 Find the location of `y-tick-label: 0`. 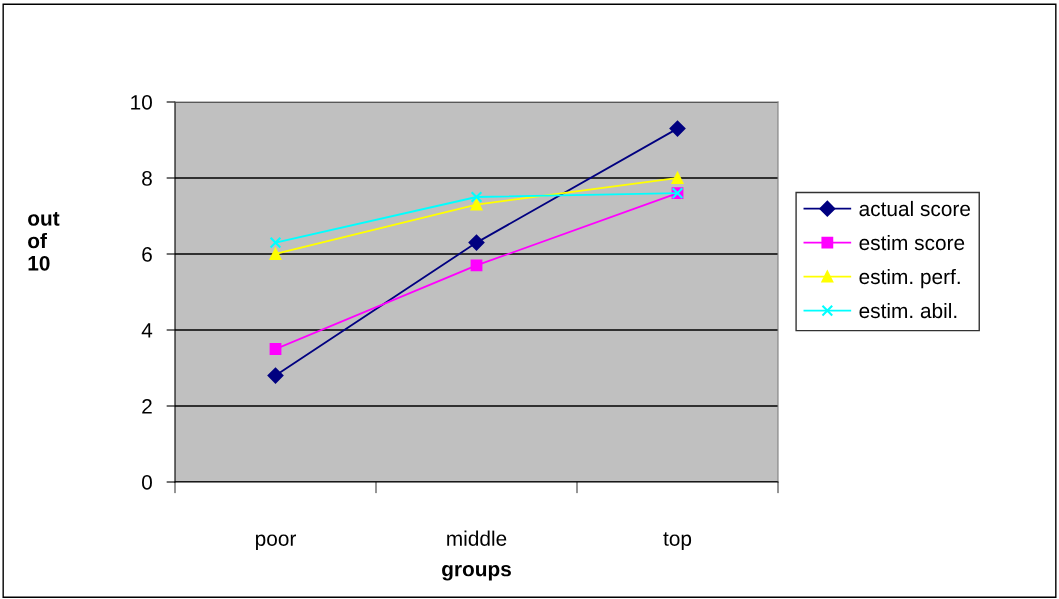

y-tick-label: 0 is located at coordinates (147, 482).